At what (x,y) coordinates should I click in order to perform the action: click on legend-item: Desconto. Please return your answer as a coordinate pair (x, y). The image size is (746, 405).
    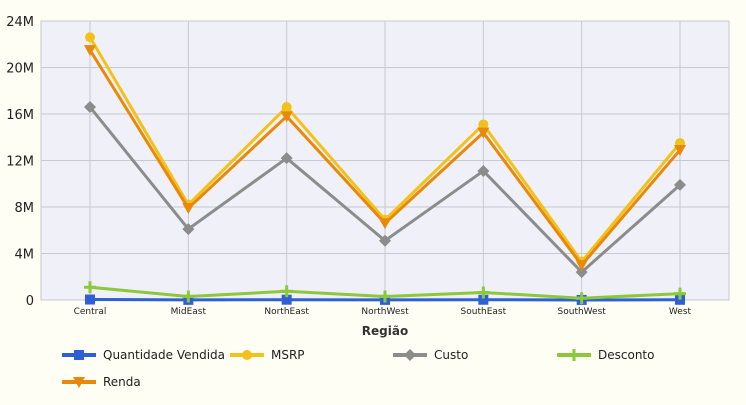
    Looking at the image, I should click on (605, 355).